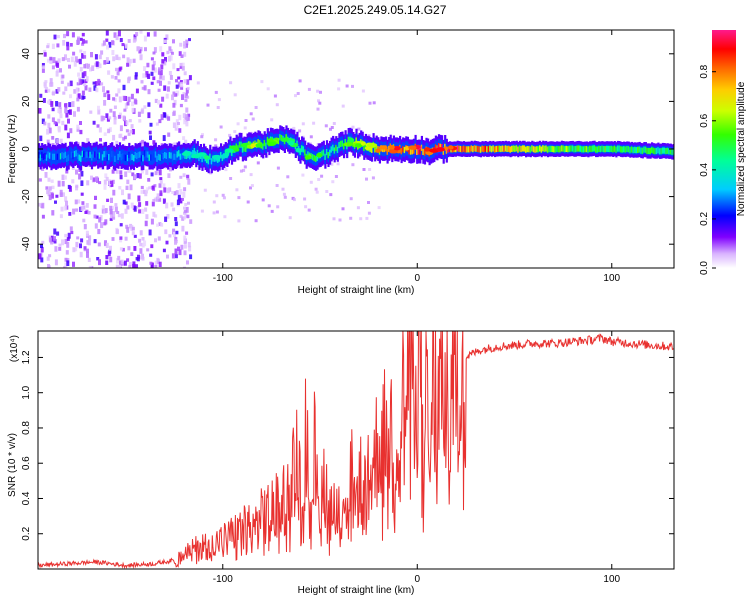  I want to click on colorbar-ticks: 0.0 0.2 0.4 0.6 0.8, so click(707, 169).